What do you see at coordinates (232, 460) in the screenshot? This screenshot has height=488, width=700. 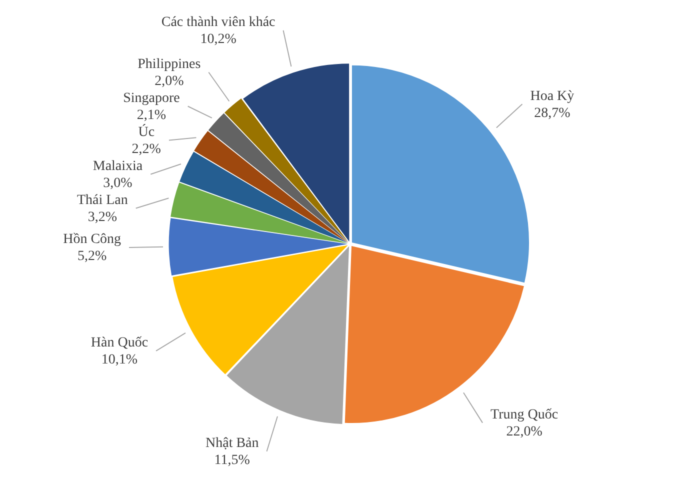 I see `data-label: 11,5%` at bounding box center [232, 460].